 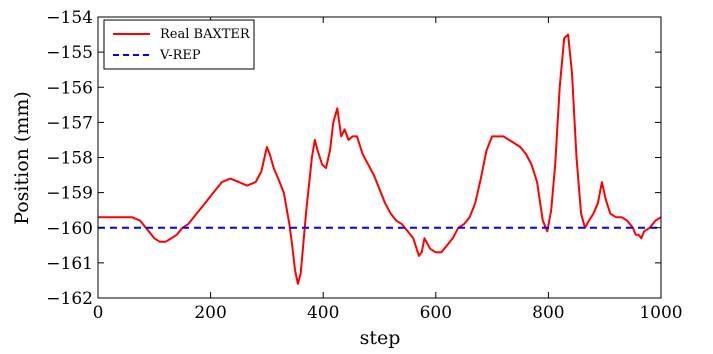 I want to click on x-tick-label: 200, so click(x=210, y=313).